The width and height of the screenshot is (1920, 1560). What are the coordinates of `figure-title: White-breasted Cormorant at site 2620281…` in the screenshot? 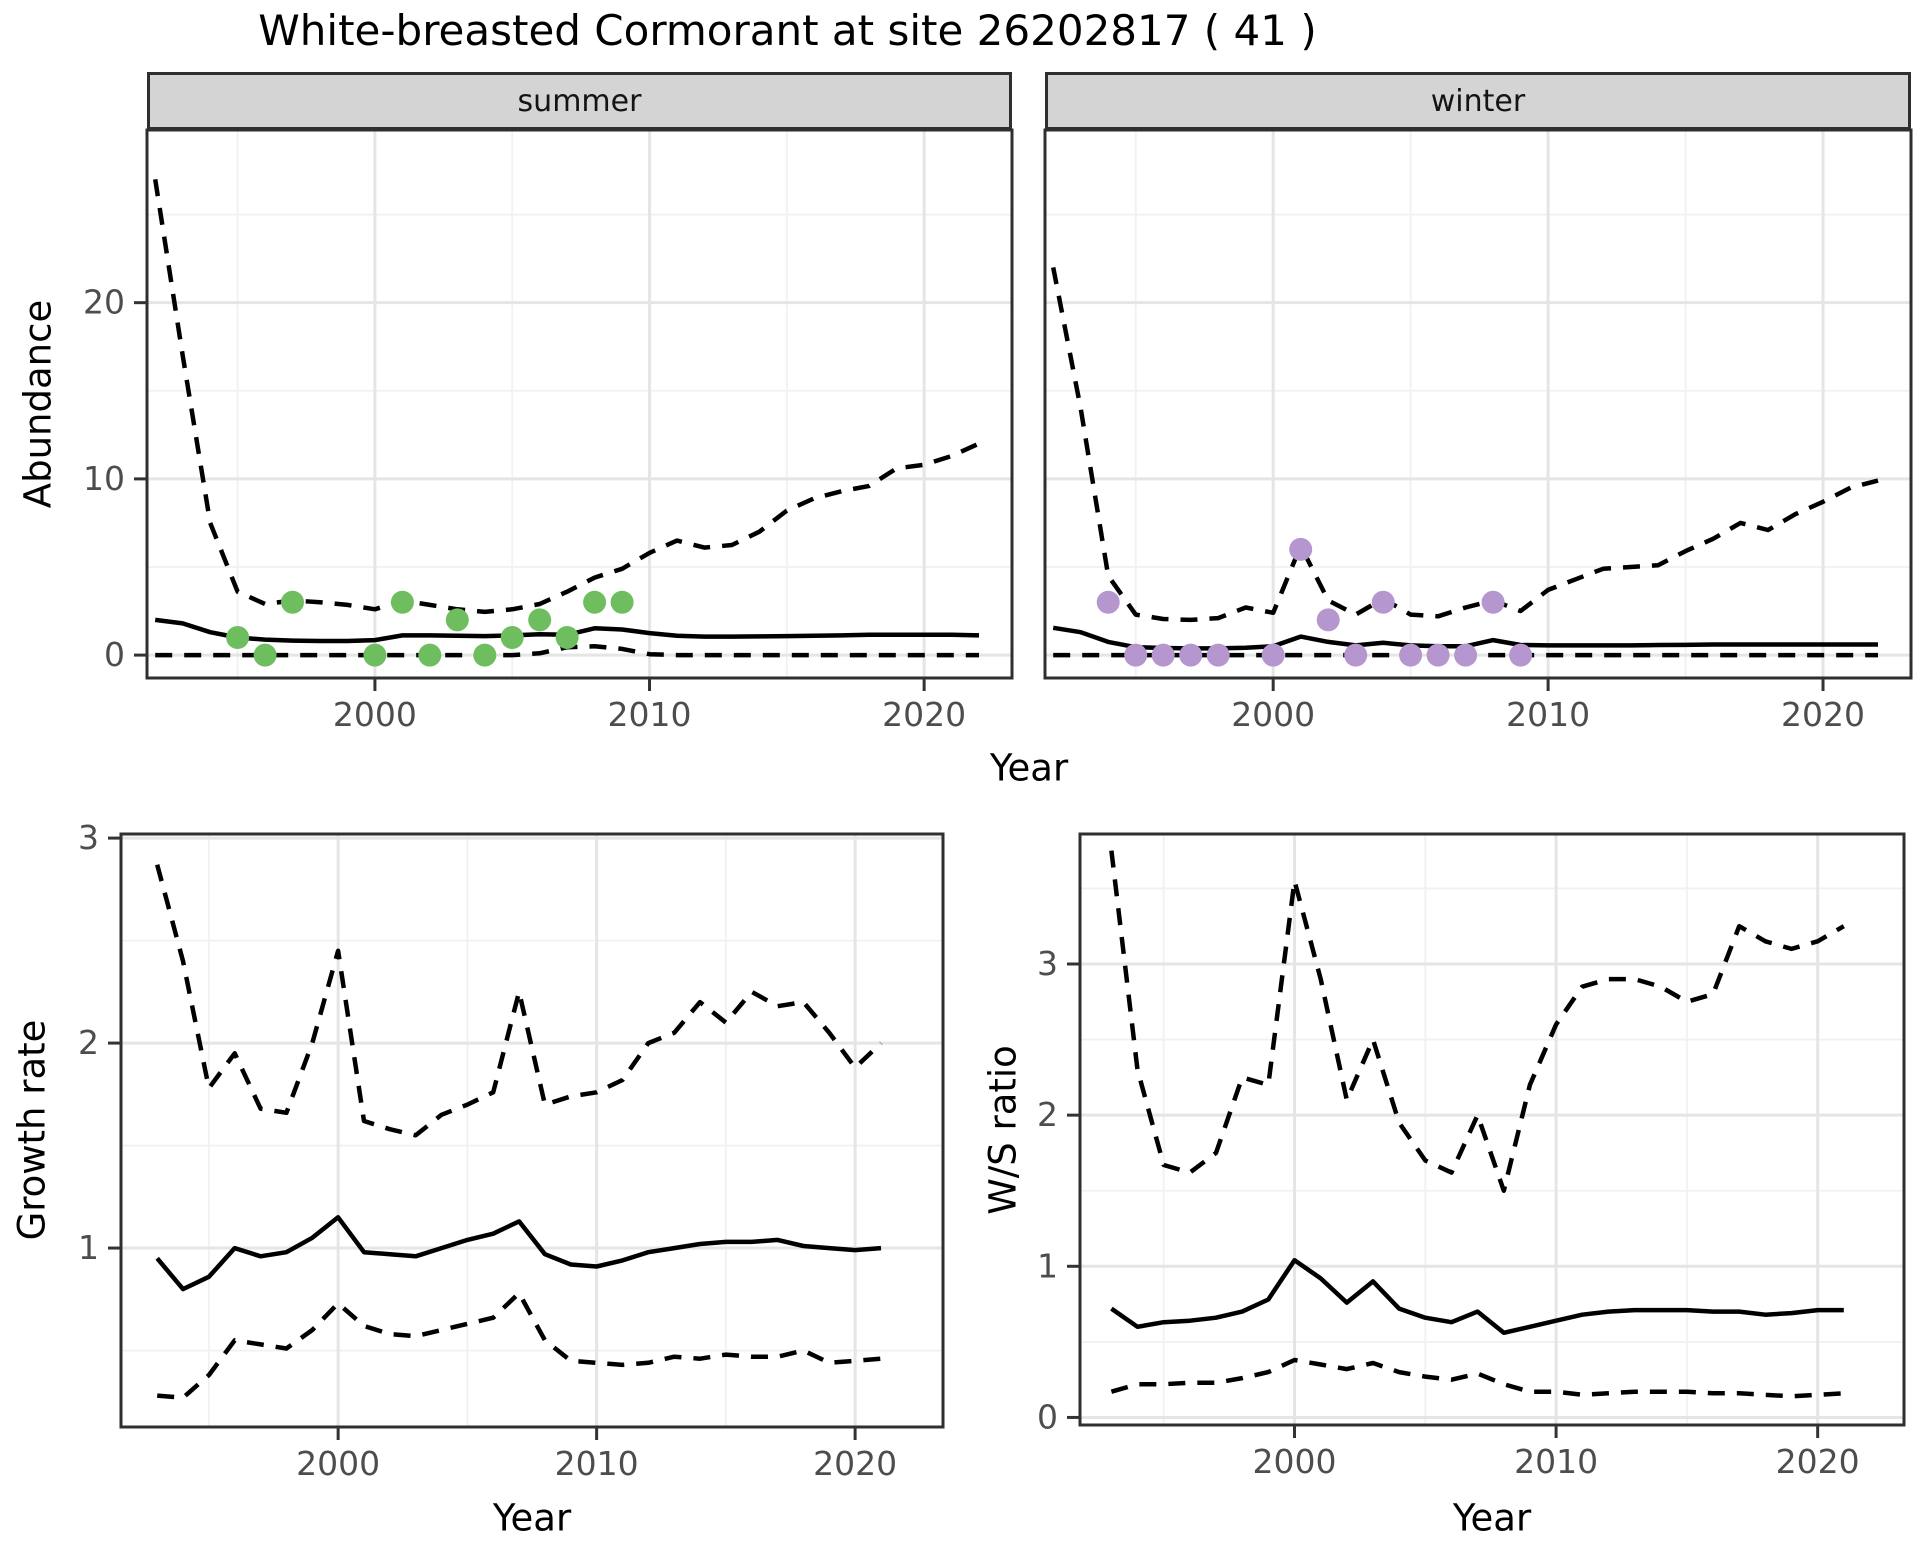 It's located at (787, 30).